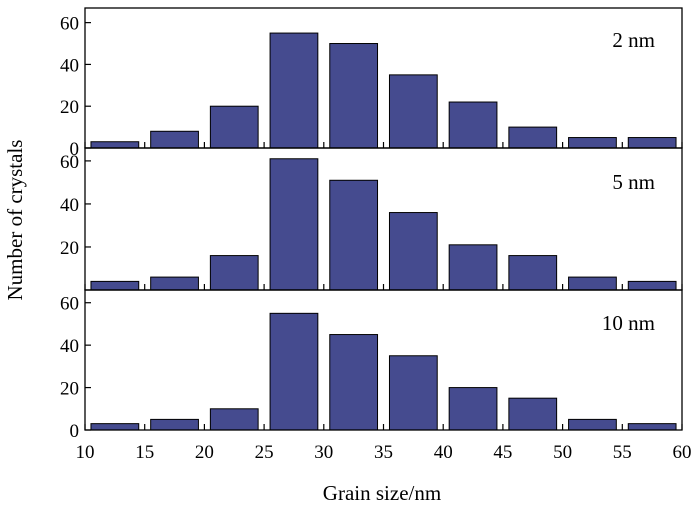 Image resolution: width=700 pixels, height=509 pixels. What do you see at coordinates (562, 452) in the screenshot?
I see `x-tick-label: 50` at bounding box center [562, 452].